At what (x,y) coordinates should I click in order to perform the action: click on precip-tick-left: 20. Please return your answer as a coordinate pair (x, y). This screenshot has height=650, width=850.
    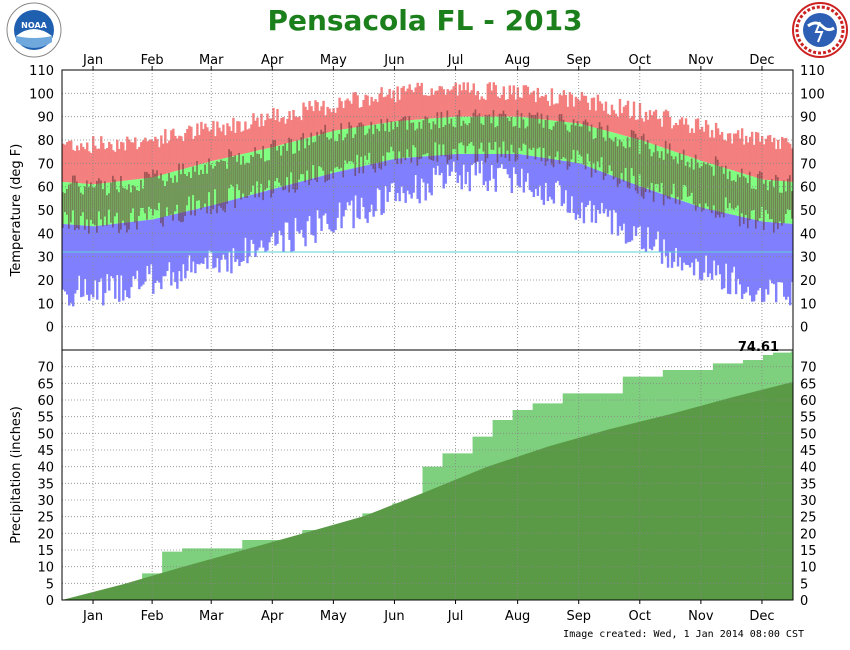
    Looking at the image, I should click on (45, 534).